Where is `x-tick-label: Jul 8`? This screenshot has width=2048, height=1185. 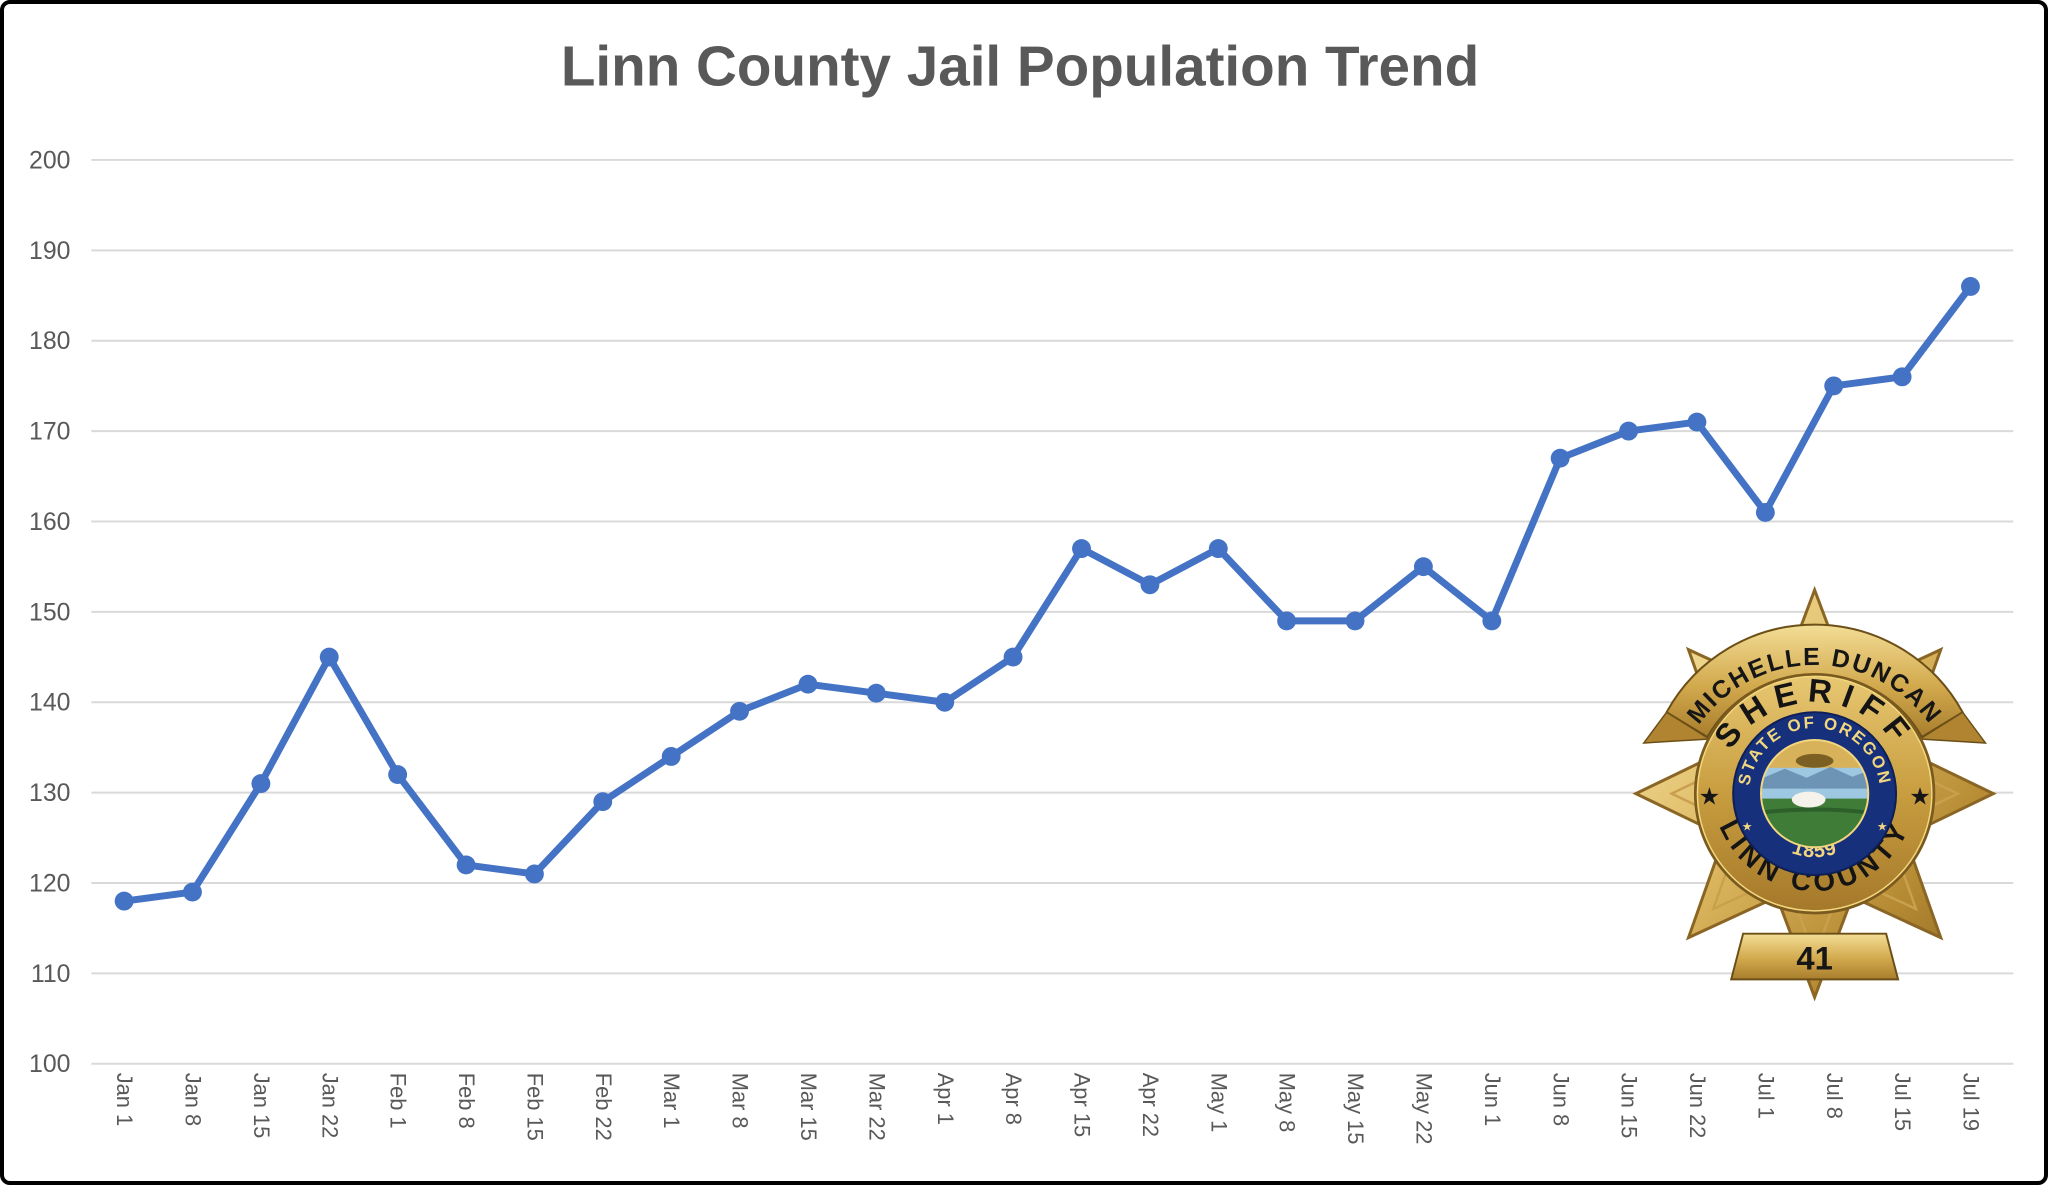
x-tick-label: Jul 8 is located at coordinates (1834, 1096).